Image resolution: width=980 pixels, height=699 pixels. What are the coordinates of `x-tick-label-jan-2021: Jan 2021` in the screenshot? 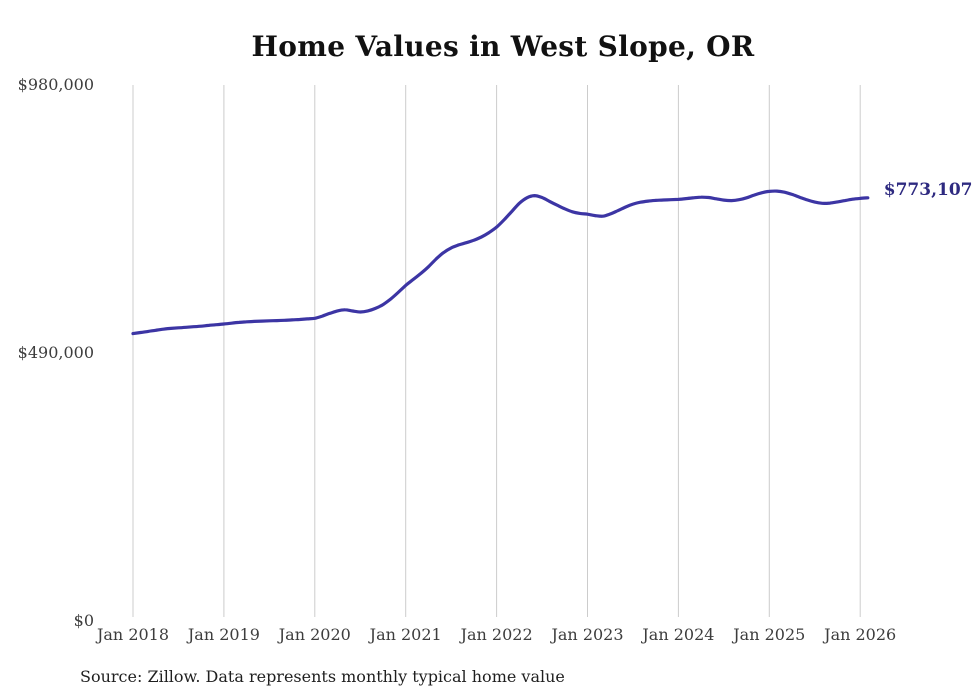 It's located at (405, 634).